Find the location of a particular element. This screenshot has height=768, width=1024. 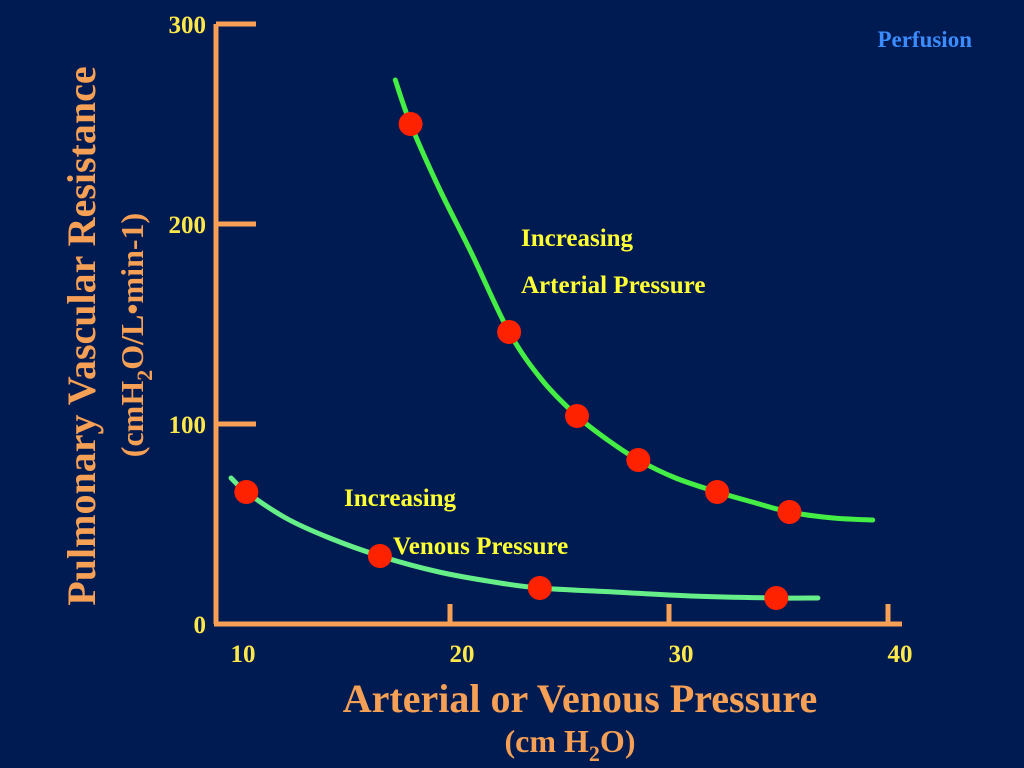

corner-label: Perfusion is located at coordinates (924, 39).